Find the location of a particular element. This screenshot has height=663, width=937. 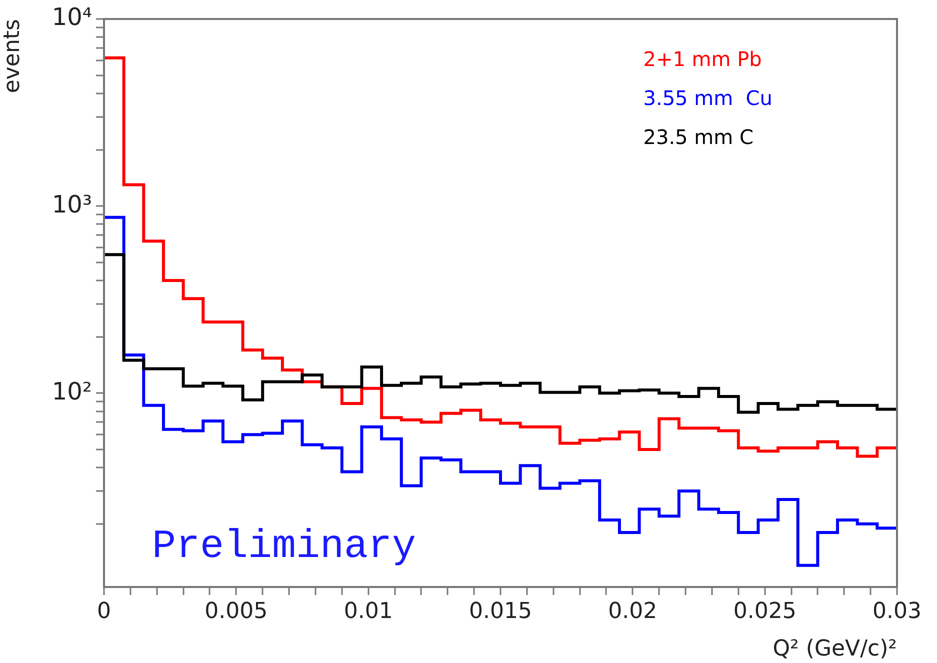

text: 23.5 mm C is located at coordinates (698, 137).